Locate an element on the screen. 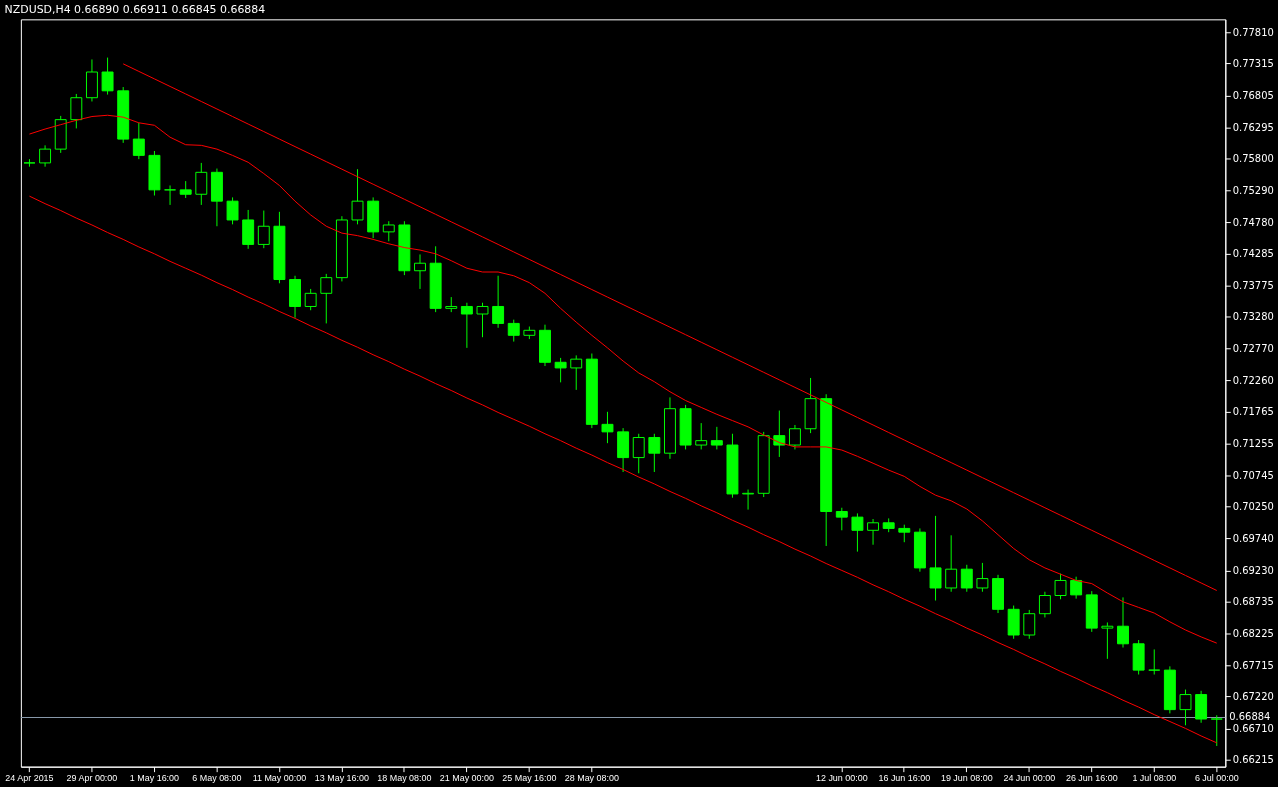 This screenshot has height=796, width=1278. y-tick-label: 0.69740 is located at coordinates (1253, 538).